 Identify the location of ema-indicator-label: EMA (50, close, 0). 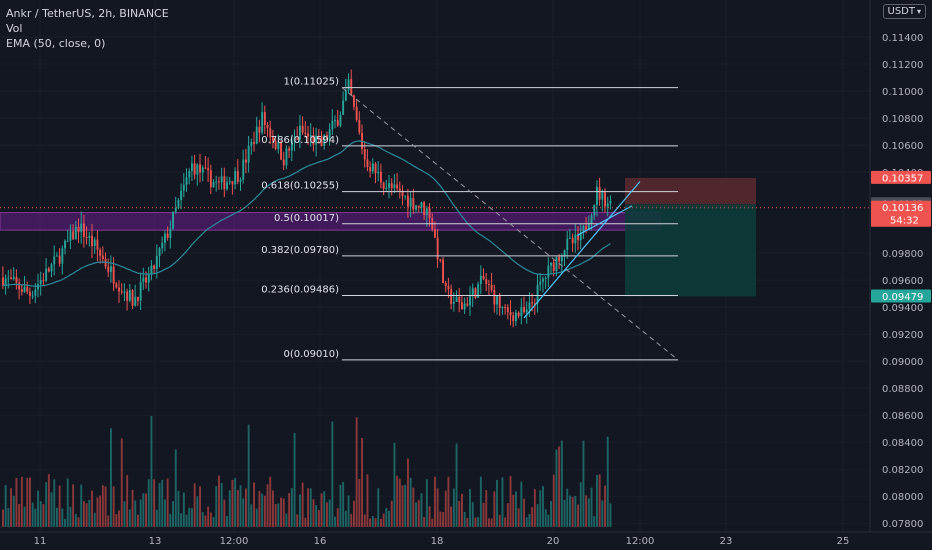
(56, 43).